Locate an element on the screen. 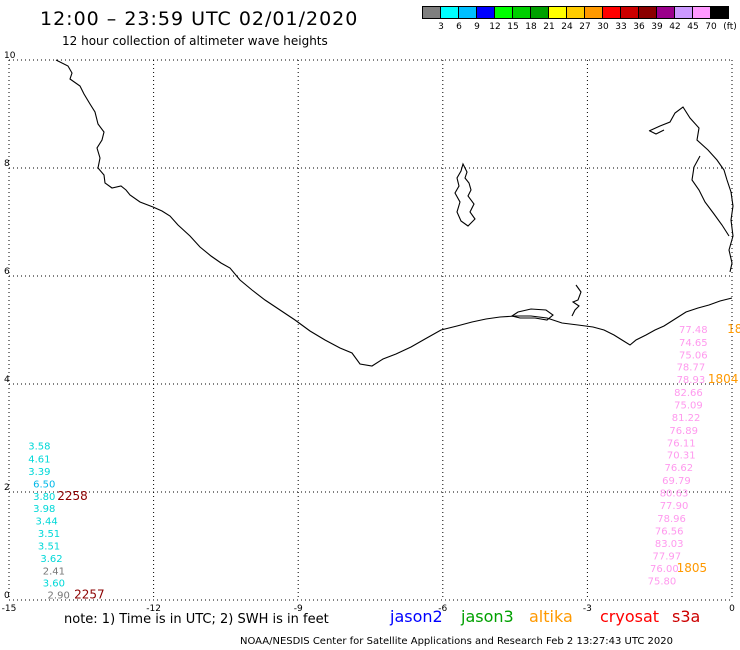 This screenshot has height=650, width=740. wave-height-label: 83.03 is located at coordinates (669, 544).